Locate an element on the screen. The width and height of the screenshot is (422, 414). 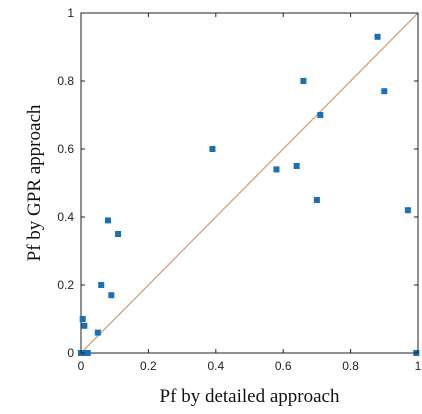
y-tick-label: 0.4 is located at coordinates (65, 217).